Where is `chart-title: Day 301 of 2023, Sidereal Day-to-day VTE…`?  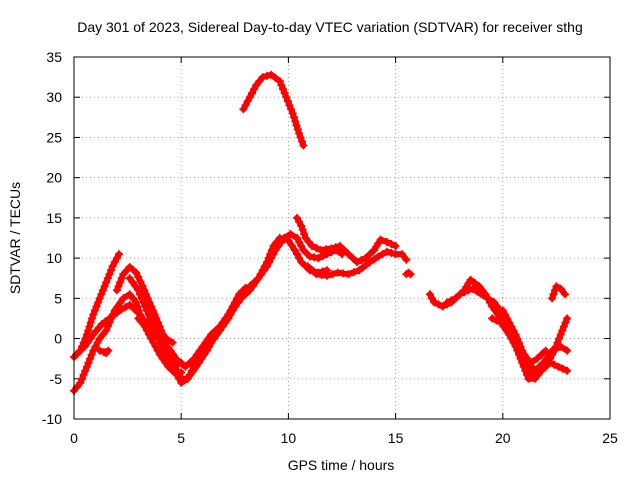 chart-title: Day 301 of 2023, Sidereal Day-to-day VTE… is located at coordinates (330, 27).